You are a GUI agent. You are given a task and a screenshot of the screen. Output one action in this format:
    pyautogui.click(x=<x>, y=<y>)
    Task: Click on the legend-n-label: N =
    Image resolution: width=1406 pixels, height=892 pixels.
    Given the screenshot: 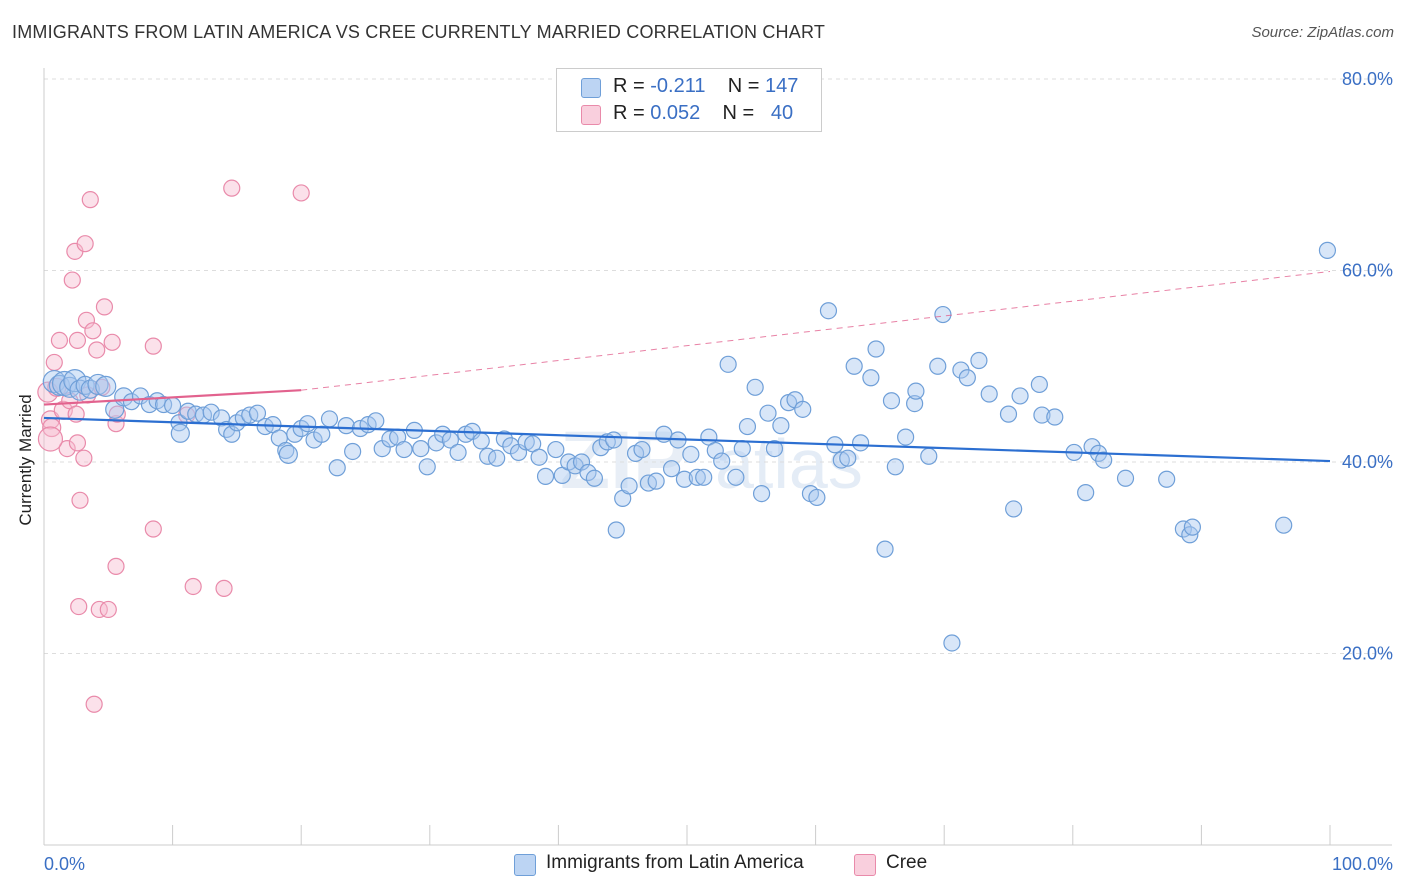 What is the action you would take?
    pyautogui.click(x=738, y=113)
    